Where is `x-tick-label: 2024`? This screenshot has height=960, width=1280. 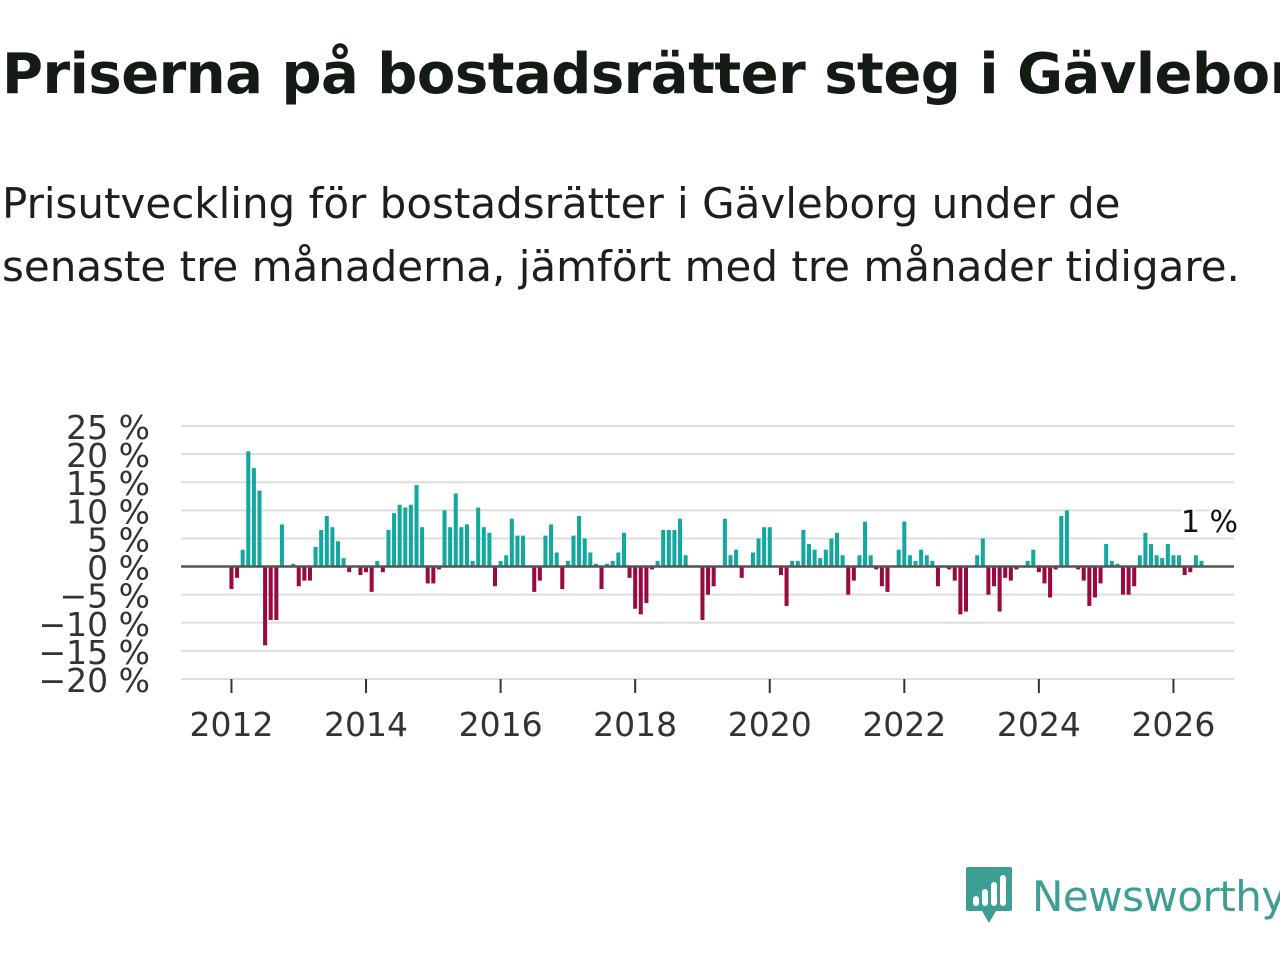
x-tick-label: 2024 is located at coordinates (1039, 724).